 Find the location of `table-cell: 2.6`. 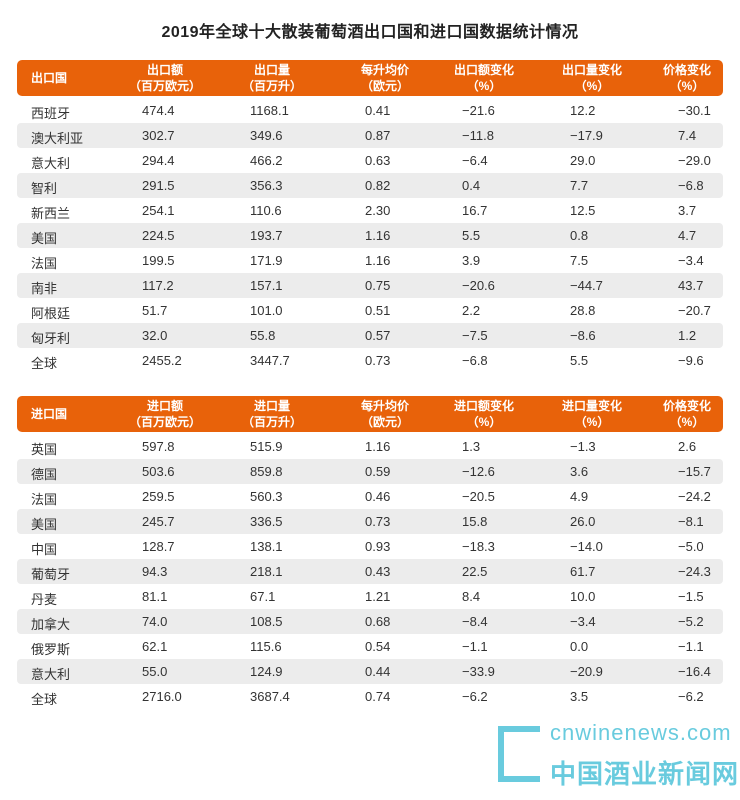

table-cell: 2.6 is located at coordinates (687, 446).